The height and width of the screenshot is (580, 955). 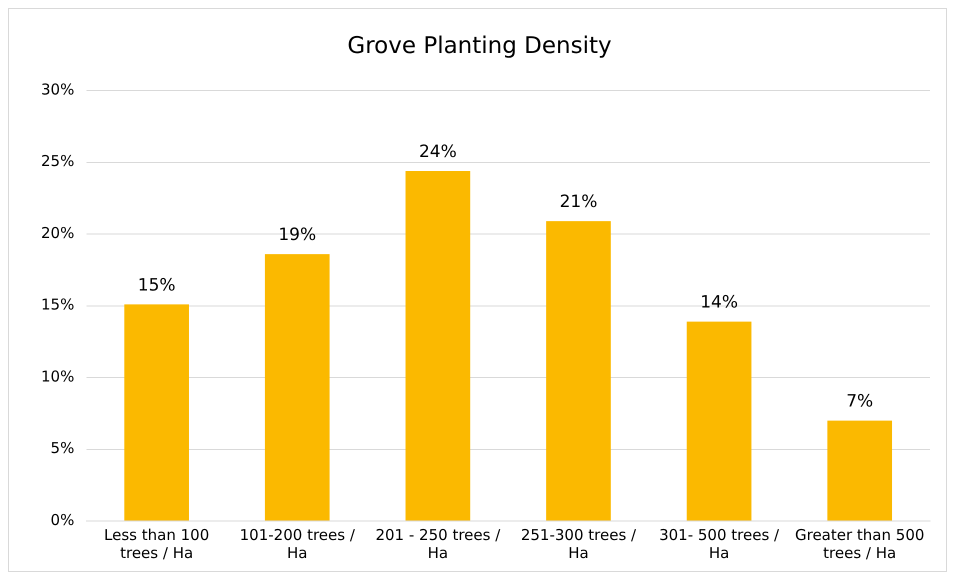 I want to click on y-tick-label: 5%, so click(x=62, y=448).